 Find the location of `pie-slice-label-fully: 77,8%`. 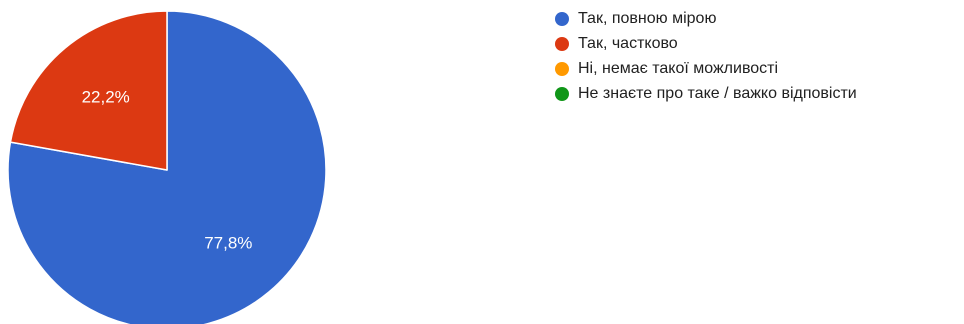

pie-slice-label-fully: 77,8% is located at coordinates (228, 243).